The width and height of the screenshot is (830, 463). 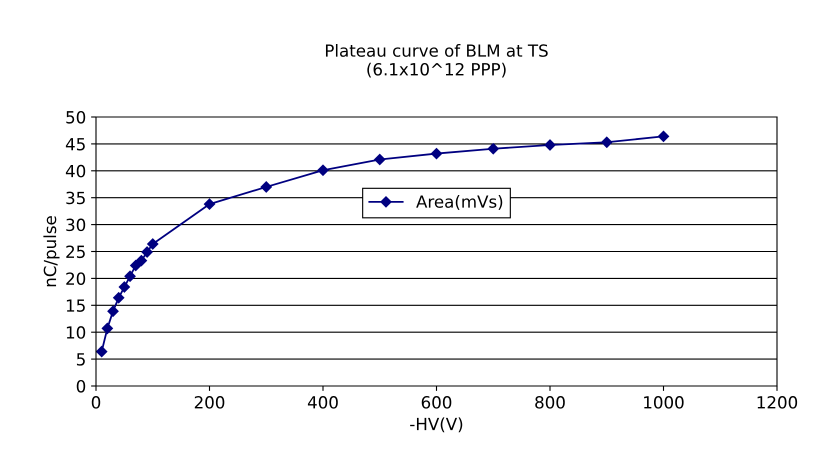 I want to click on x-axis-title: -HV(V), so click(x=436, y=424).